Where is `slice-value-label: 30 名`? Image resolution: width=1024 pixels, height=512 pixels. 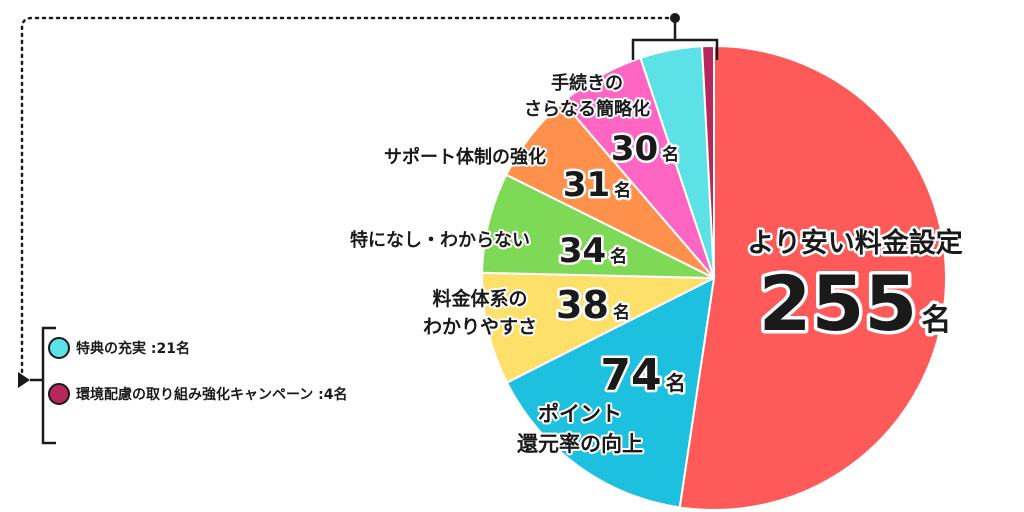
slice-value-label: 30 名 is located at coordinates (645, 149).